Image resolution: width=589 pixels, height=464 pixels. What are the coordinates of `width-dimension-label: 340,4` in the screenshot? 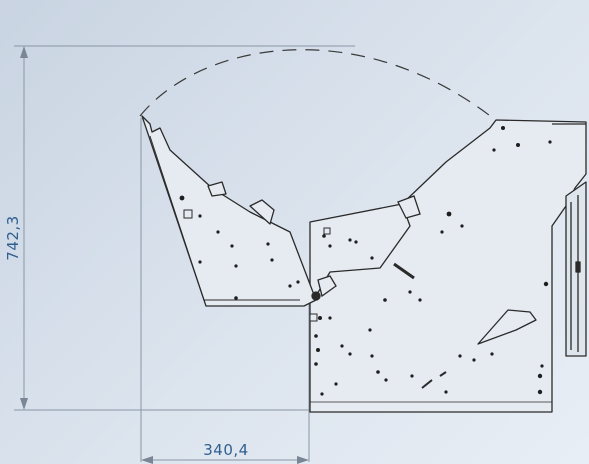 It's located at (225, 450).